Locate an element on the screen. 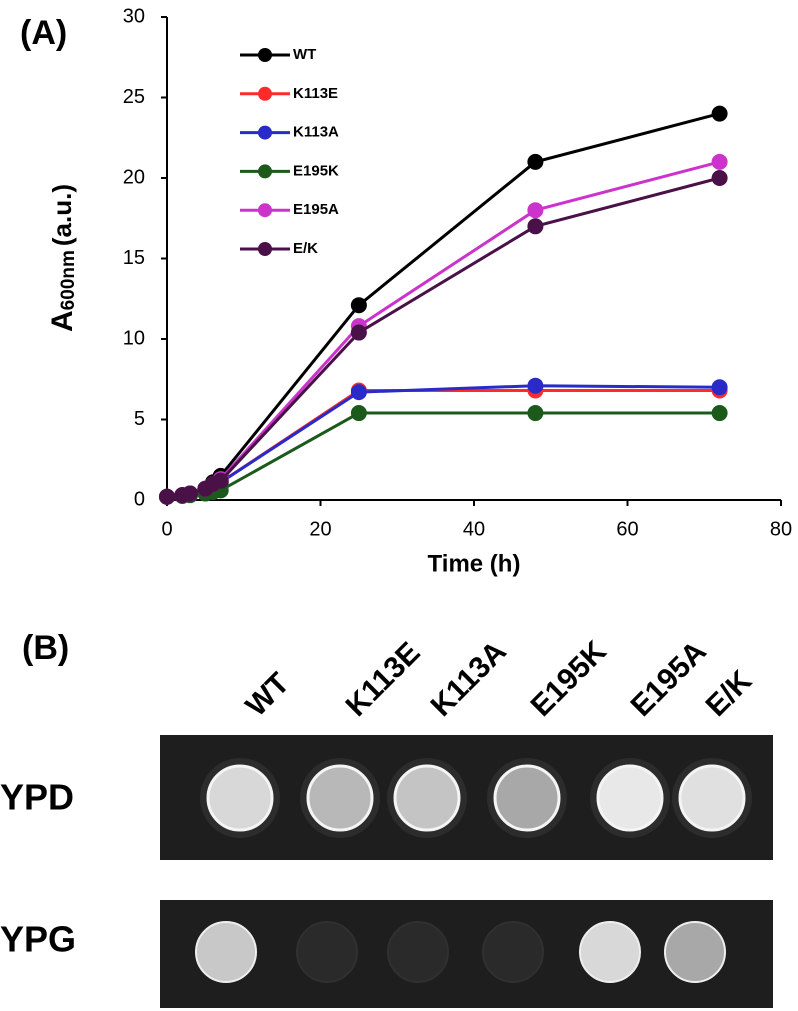 This screenshot has width=798, height=1011. column-label: E195K is located at coordinates (569, 679).